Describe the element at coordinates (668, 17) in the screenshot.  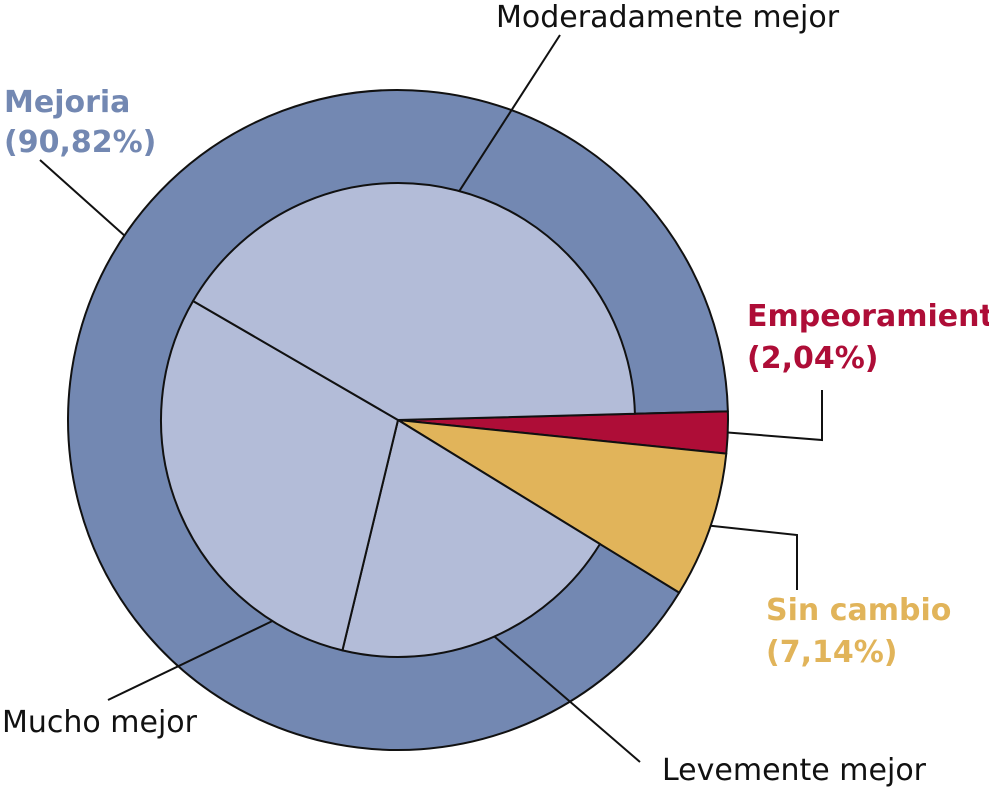
I see `label-moderadamente-mejor: Moderadamente mejor` at that location.